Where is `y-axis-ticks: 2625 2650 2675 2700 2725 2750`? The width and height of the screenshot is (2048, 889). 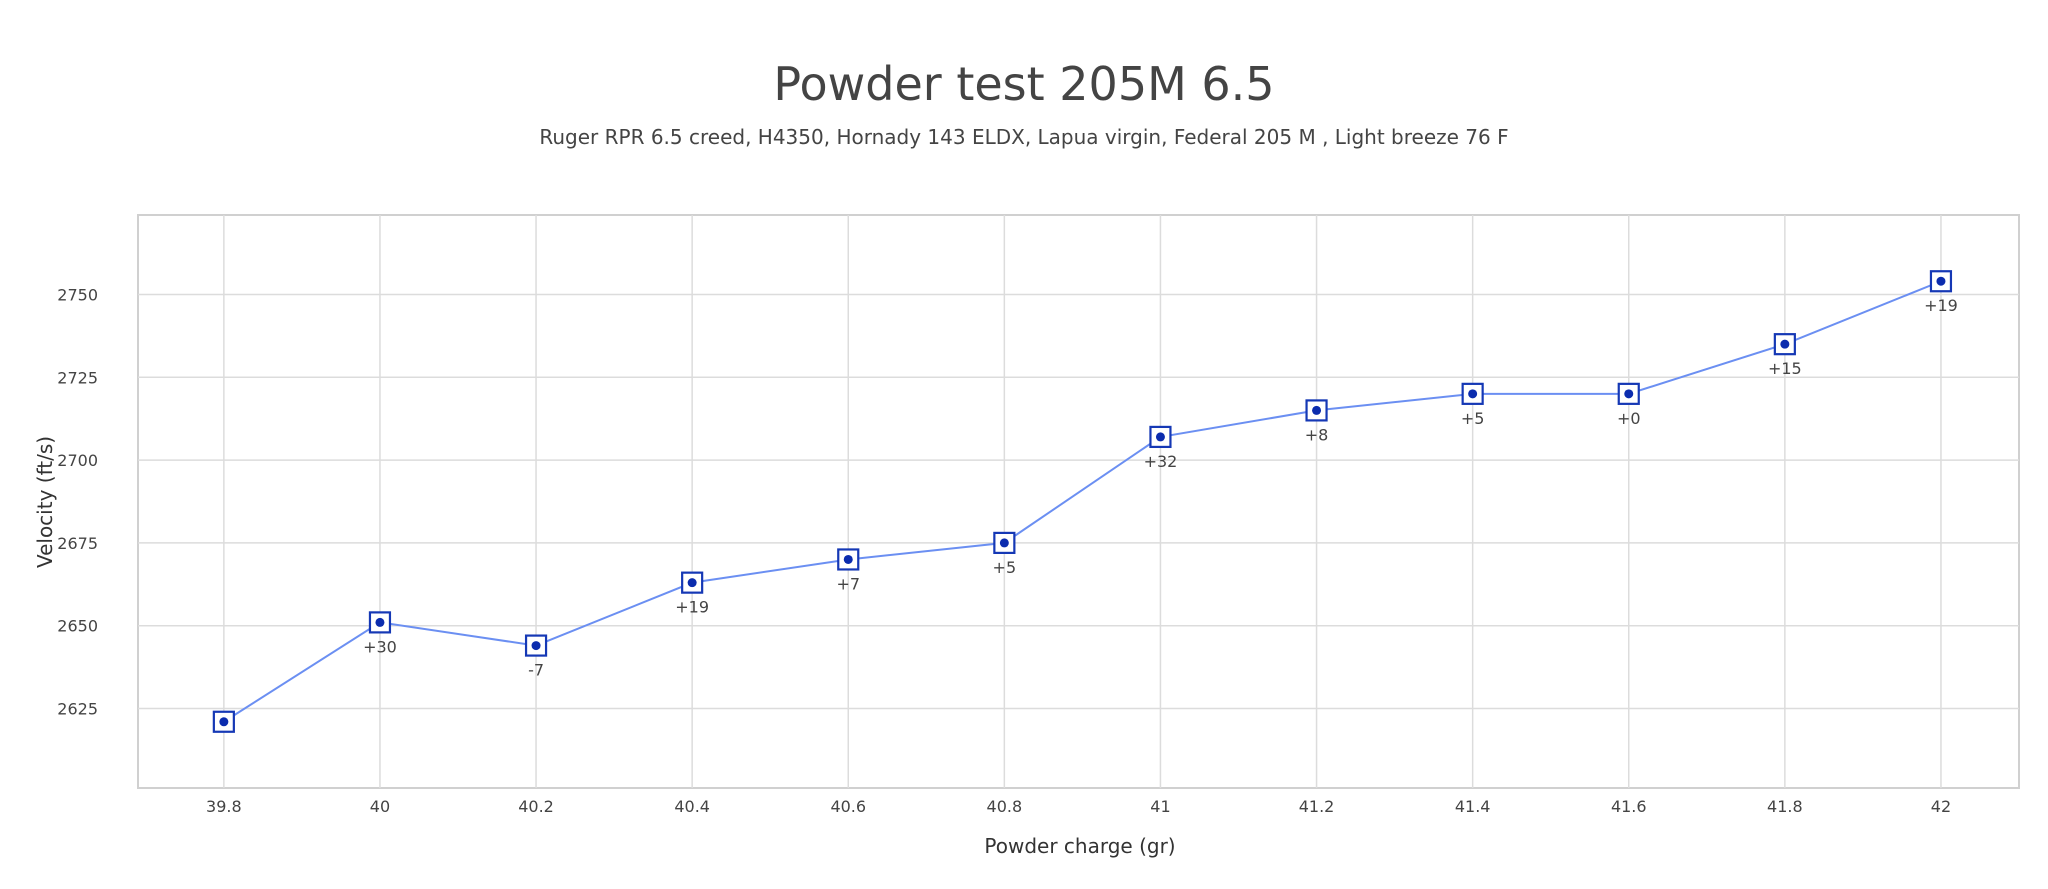 y-axis-ticks: 2625 2650 2675 2700 2725 2750 is located at coordinates (77, 501).